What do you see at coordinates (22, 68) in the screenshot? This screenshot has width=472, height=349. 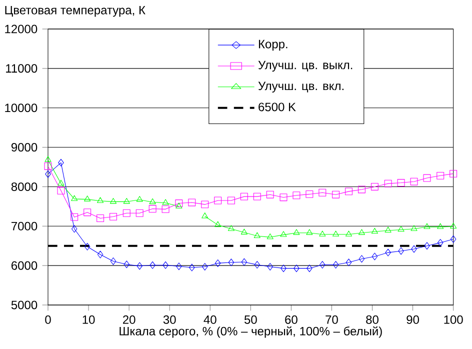 I see `y-tick-label: 11000` at bounding box center [22, 68].